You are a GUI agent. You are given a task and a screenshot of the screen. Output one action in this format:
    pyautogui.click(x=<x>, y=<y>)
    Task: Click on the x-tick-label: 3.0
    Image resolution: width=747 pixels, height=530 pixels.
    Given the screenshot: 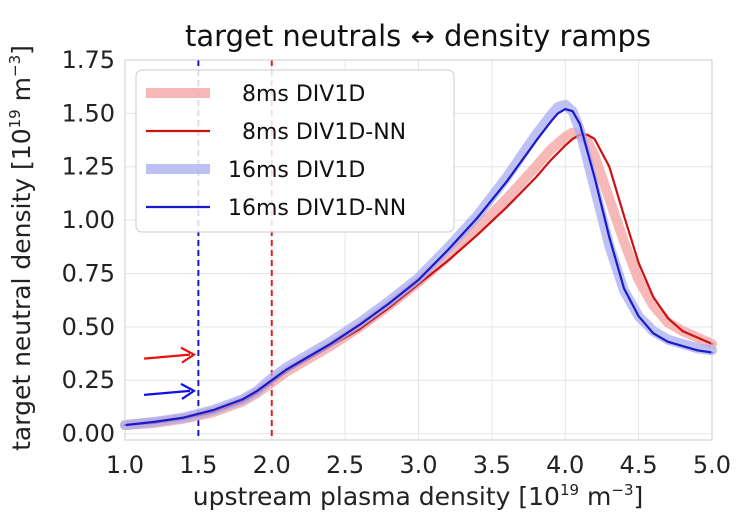 What is the action you would take?
    pyautogui.click(x=418, y=465)
    